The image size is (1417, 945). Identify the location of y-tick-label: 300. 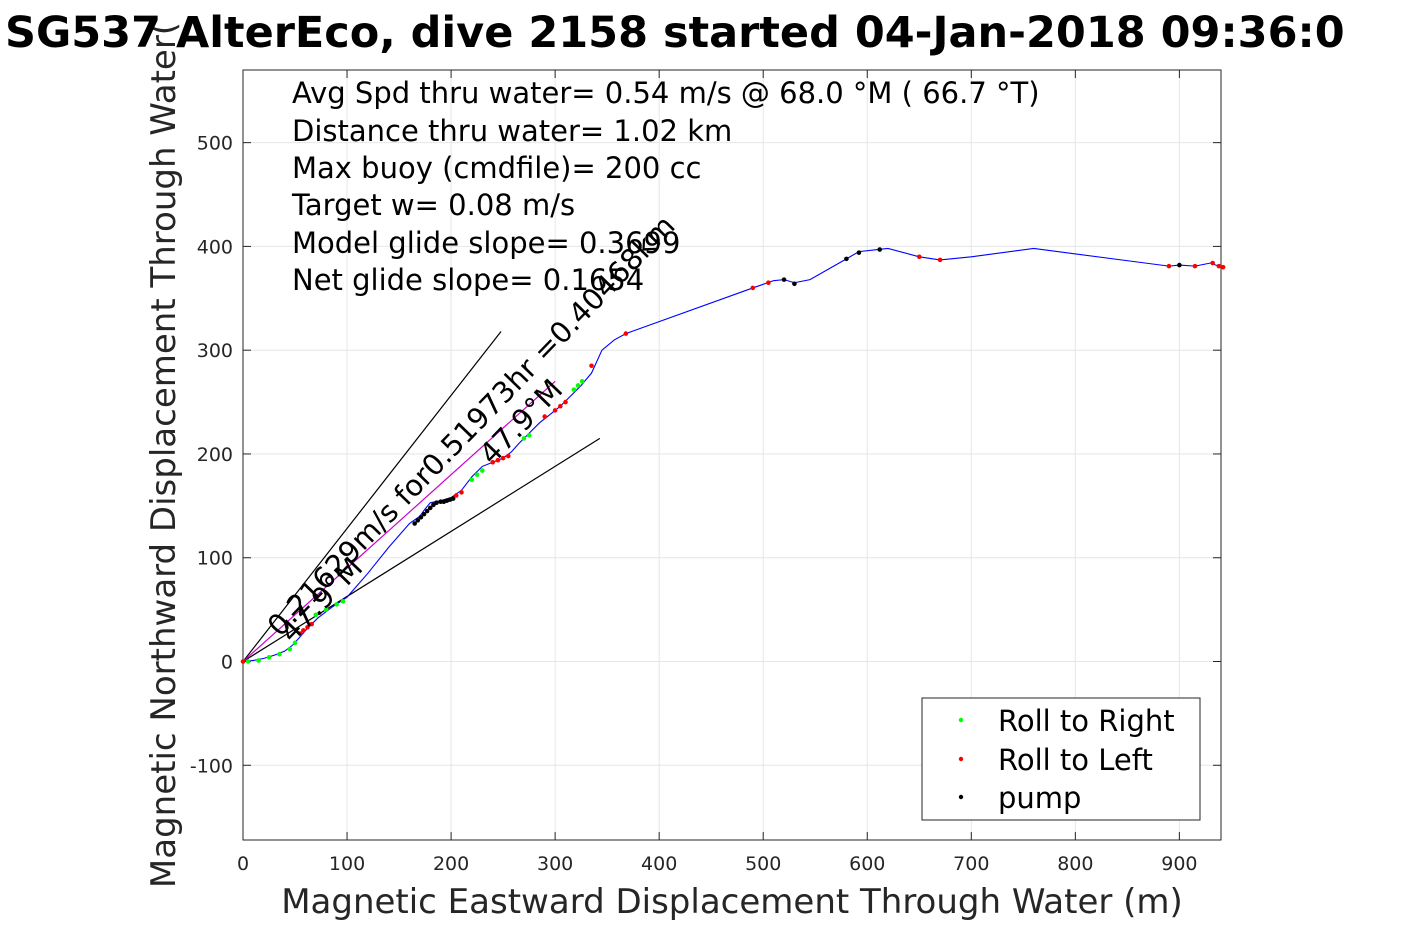
(215, 351).